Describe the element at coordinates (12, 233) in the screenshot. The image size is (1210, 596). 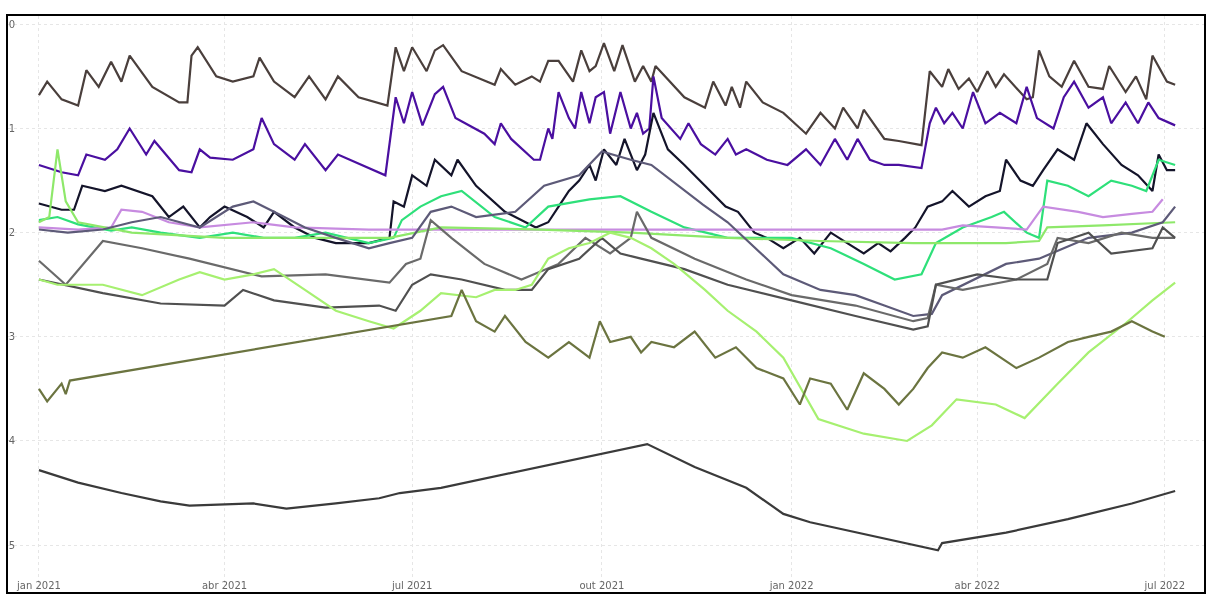
I see `y-tick-label: 2` at that location.